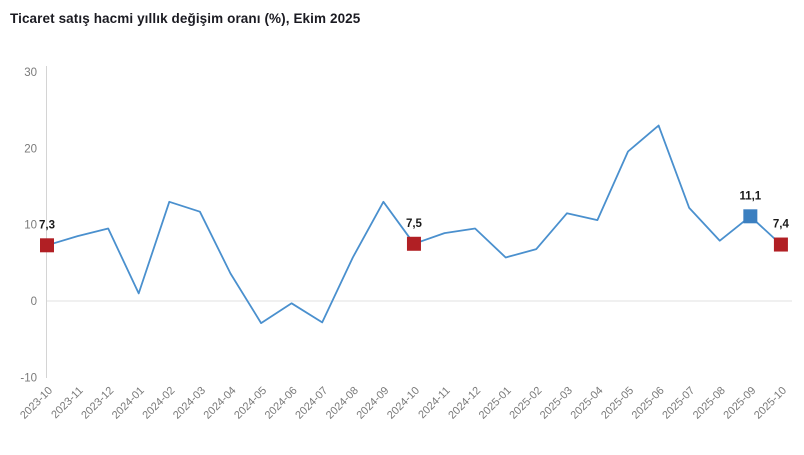 The image size is (804, 455). I want to click on x-axis-tick-label: 2024-08, so click(342, 403).